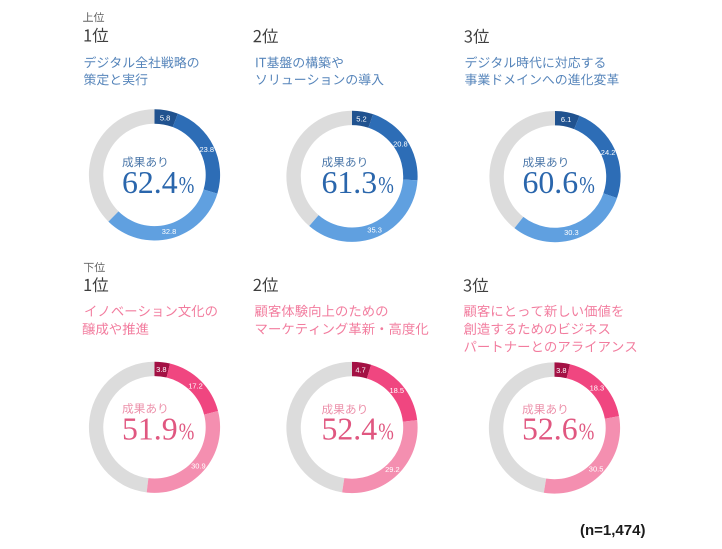  I want to click on svg-text: 24.2, so click(608, 152).